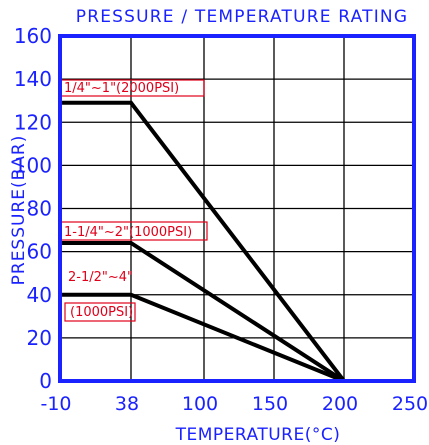  I want to click on x-tick-label: -10, so click(55, 404).